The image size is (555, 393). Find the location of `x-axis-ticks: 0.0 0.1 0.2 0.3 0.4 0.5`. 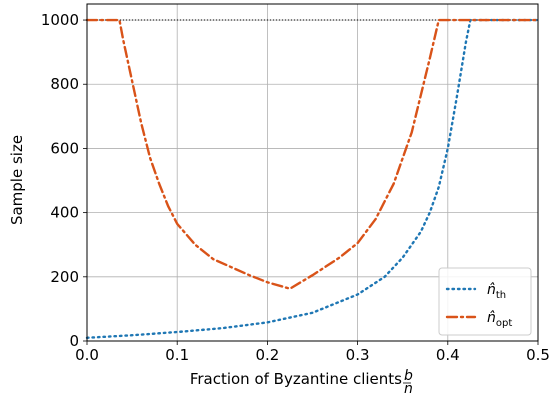

x-axis-ticks: 0.0 0.1 0.2 0.3 0.4 0.5 is located at coordinates (312, 352).